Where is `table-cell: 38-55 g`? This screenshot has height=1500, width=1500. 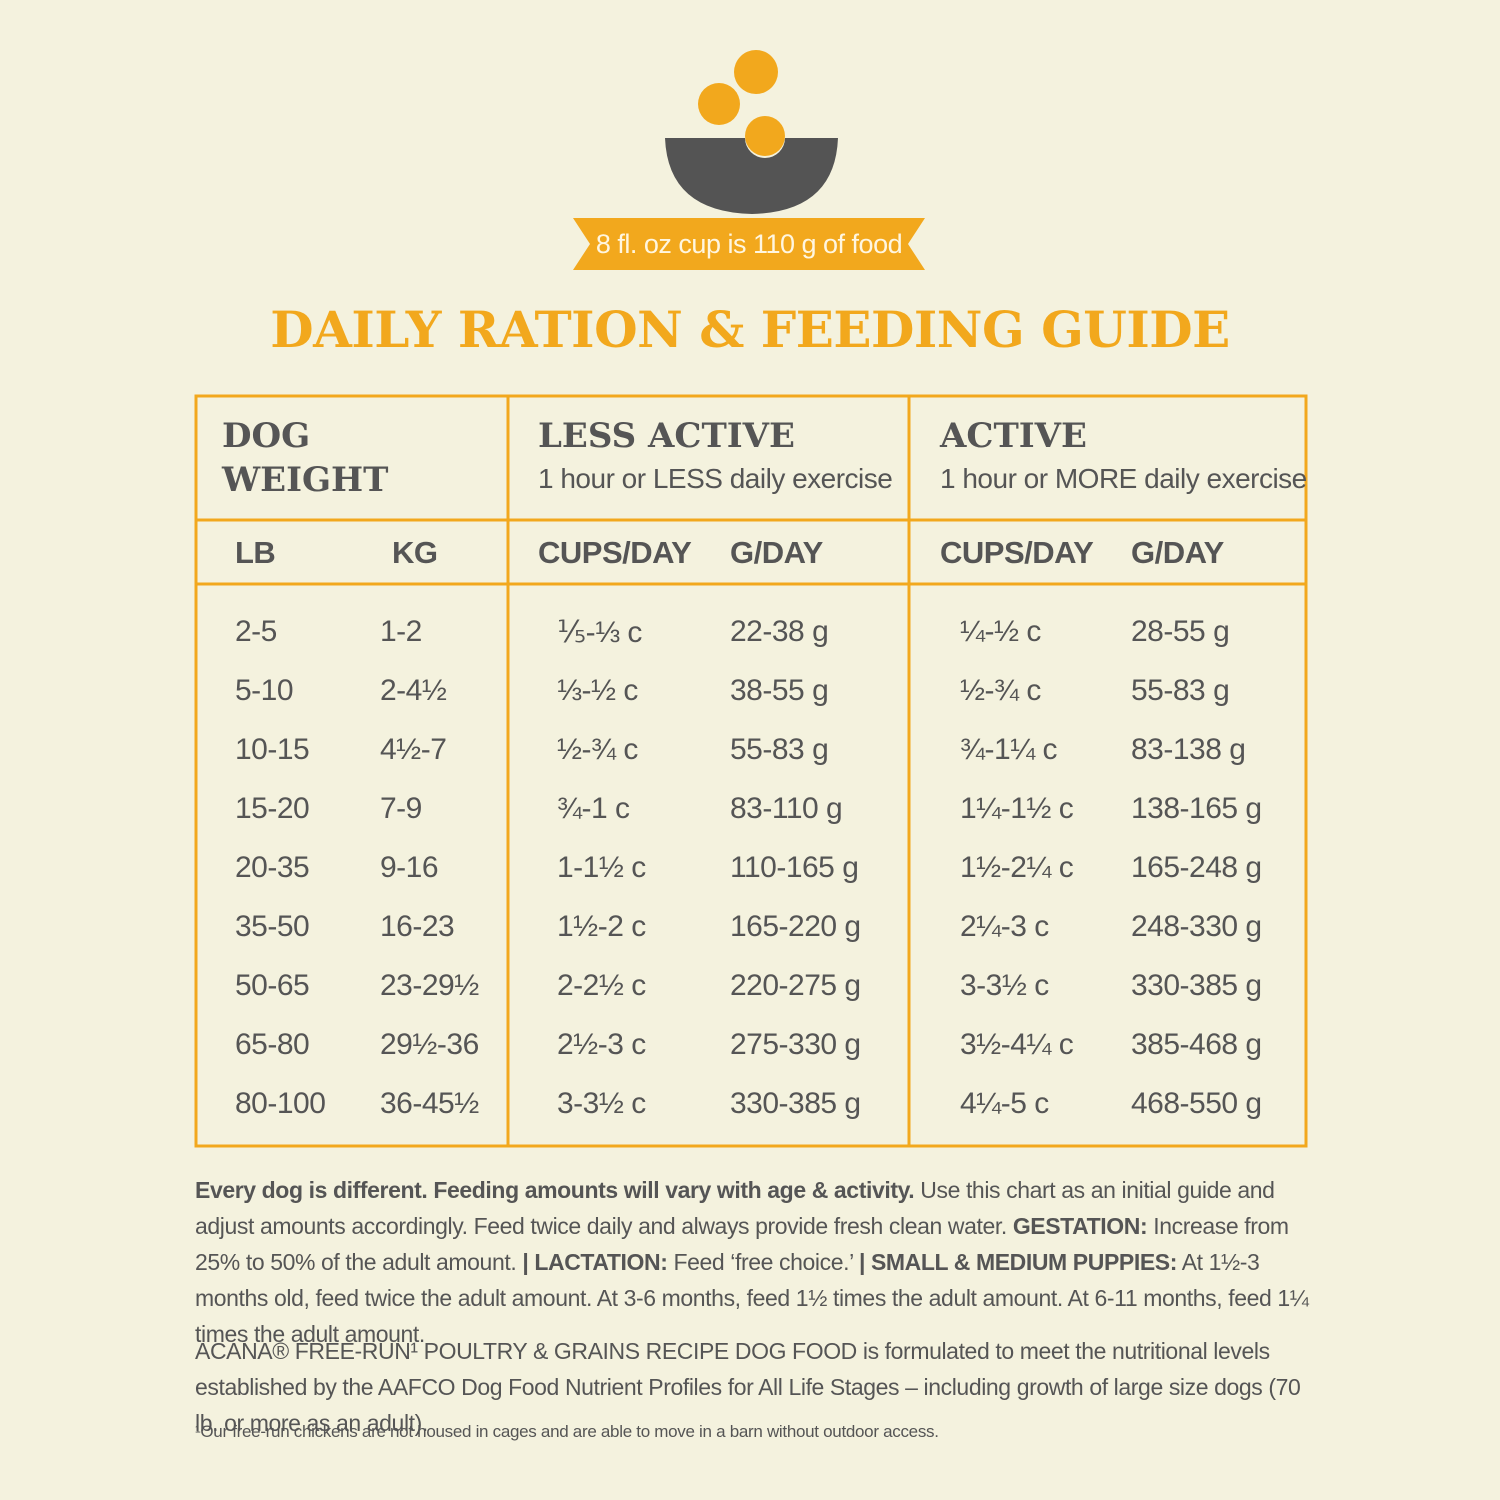
table-cell: 38-55 g is located at coordinates (779, 690).